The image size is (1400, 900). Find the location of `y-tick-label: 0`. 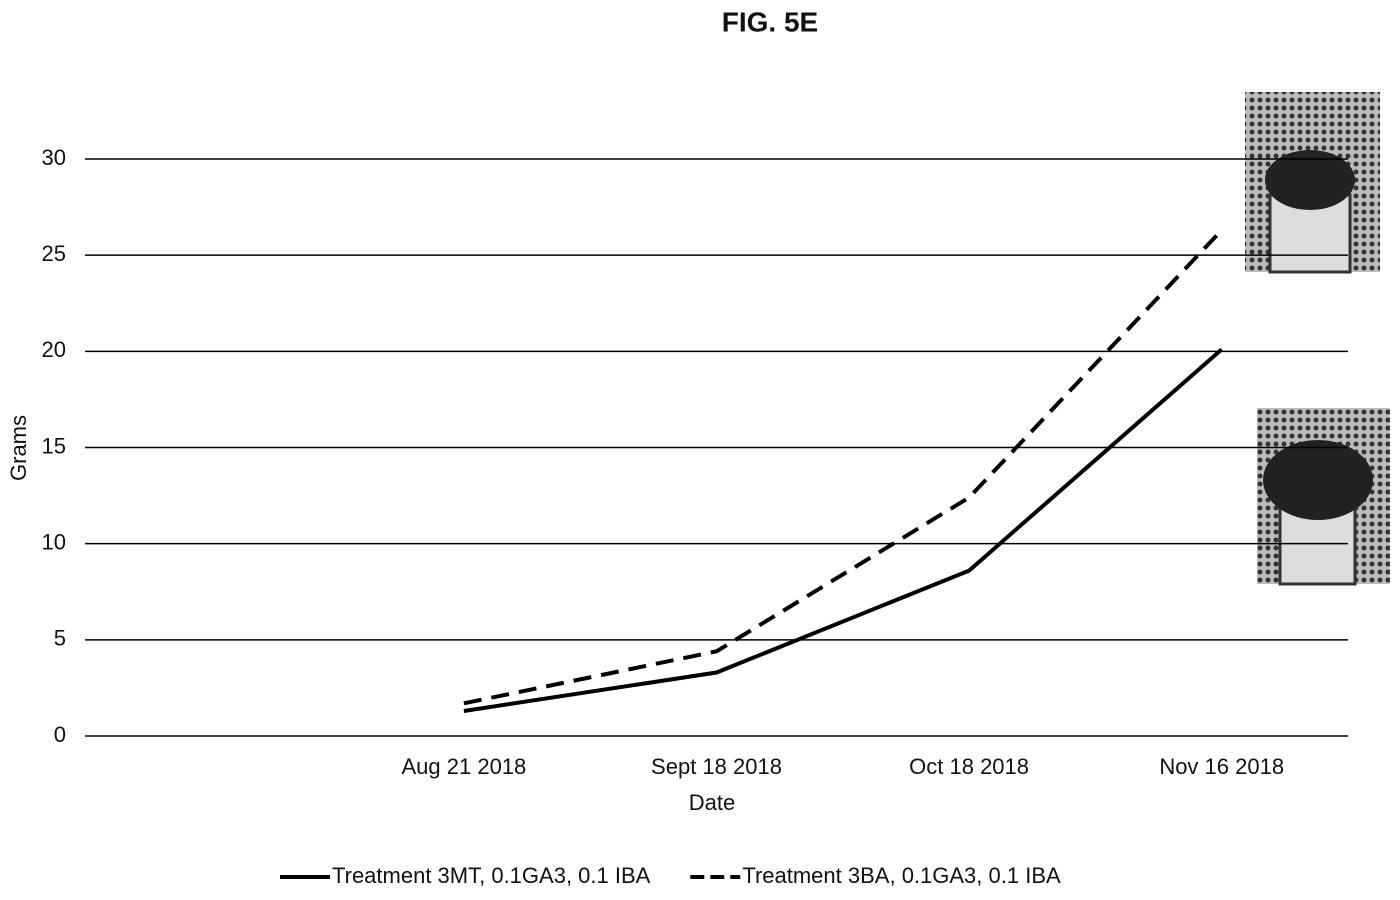

y-tick-label: 0 is located at coordinates (60, 734).